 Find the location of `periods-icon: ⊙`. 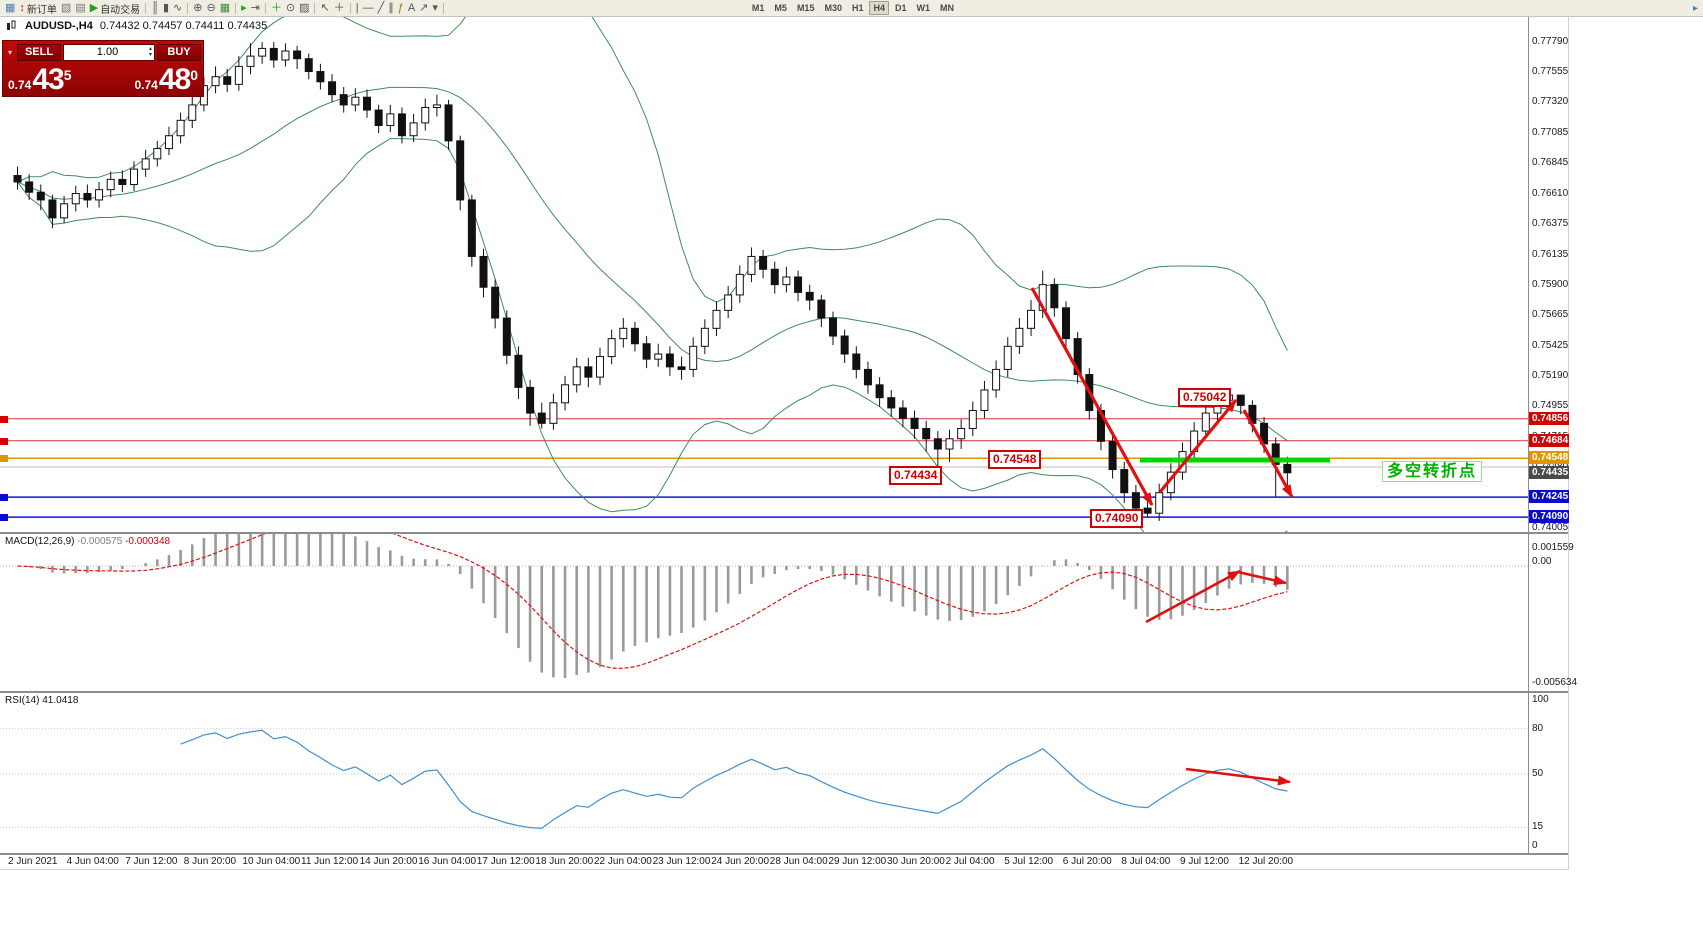

periods-icon: ⊙ is located at coordinates (290, 8).